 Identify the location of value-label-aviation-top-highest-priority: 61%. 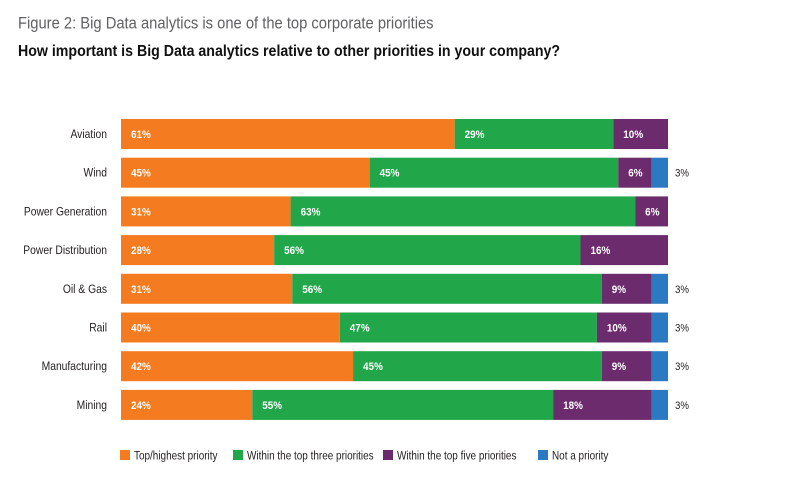
(141, 136).